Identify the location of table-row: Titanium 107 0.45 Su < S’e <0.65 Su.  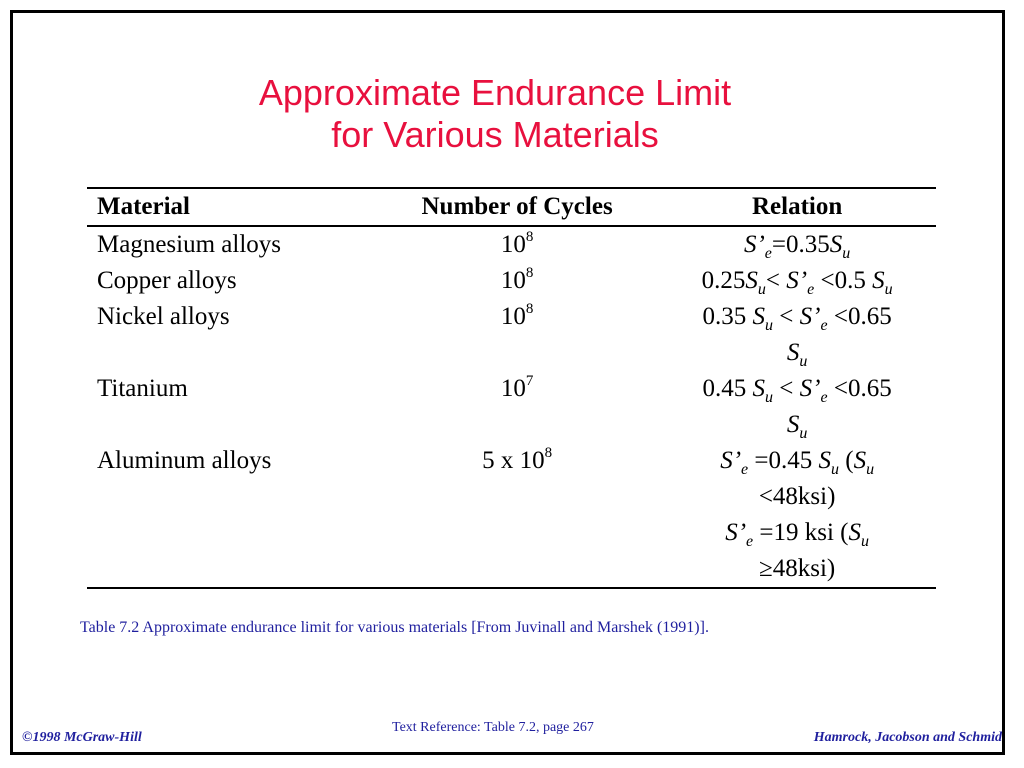
(511, 407).